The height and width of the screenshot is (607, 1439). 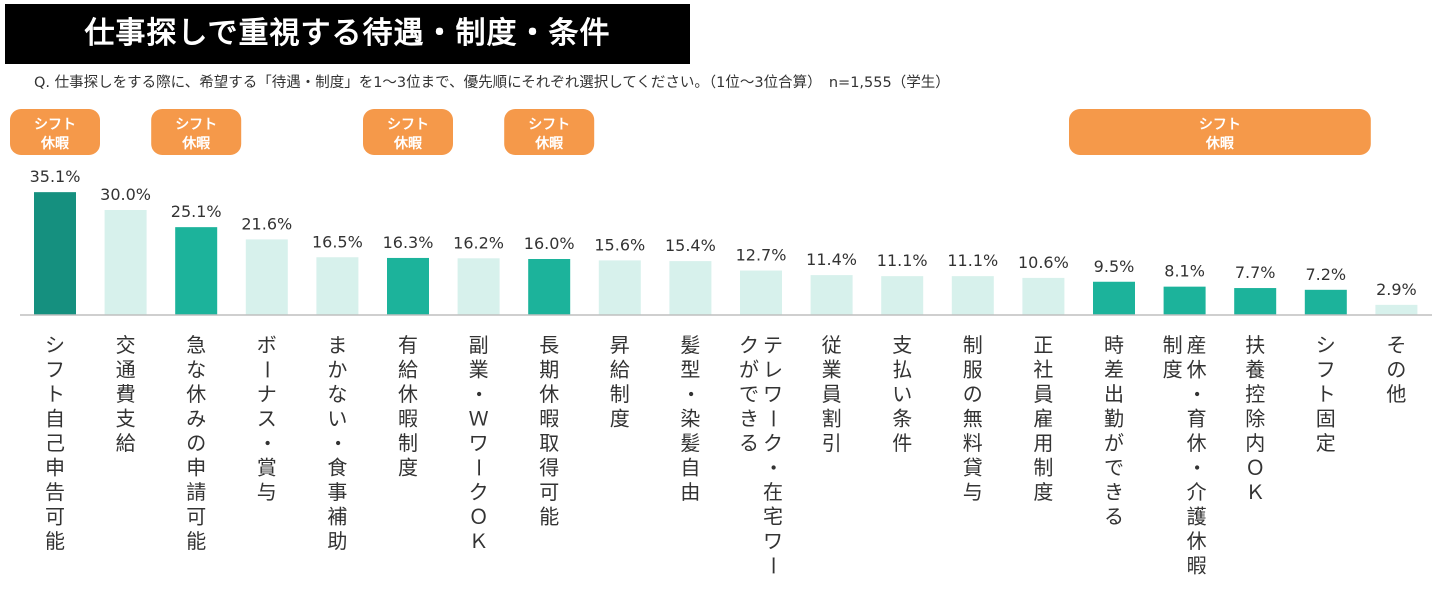 What do you see at coordinates (1255, 370) in the screenshot?
I see `category-char: 養` at bounding box center [1255, 370].